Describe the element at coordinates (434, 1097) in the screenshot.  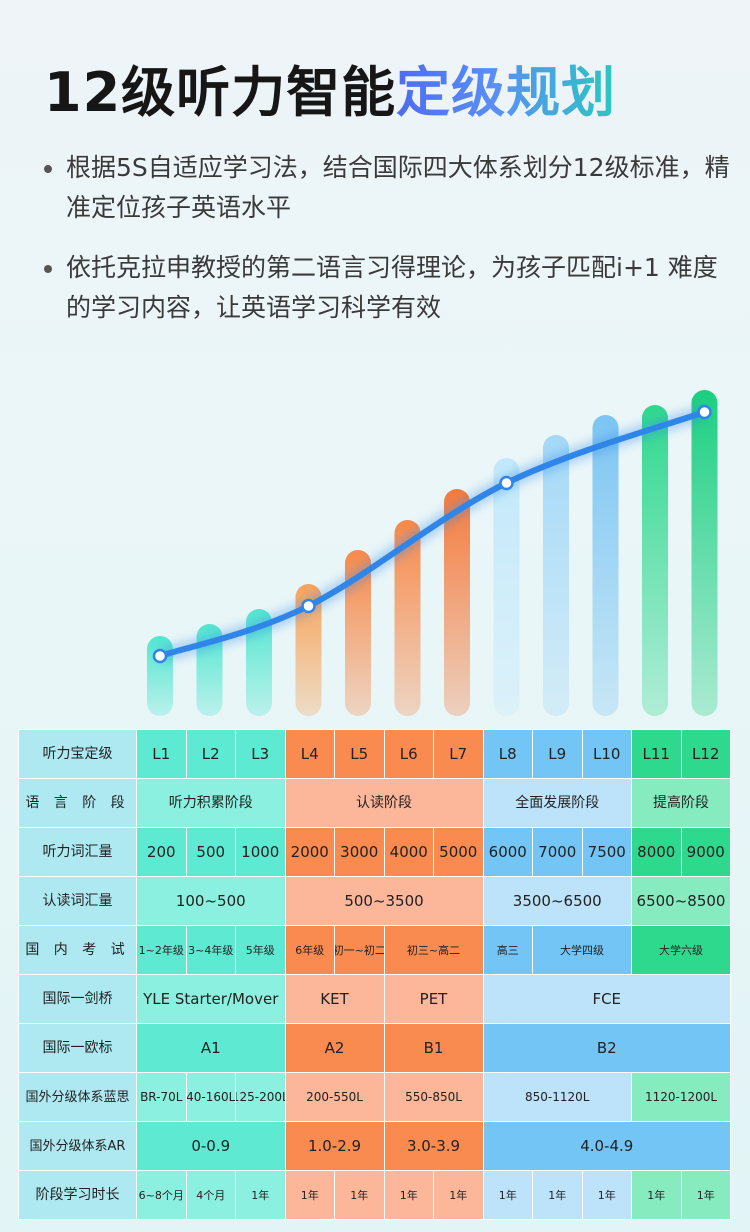
I see `lexile-cell: 550-850L` at that location.